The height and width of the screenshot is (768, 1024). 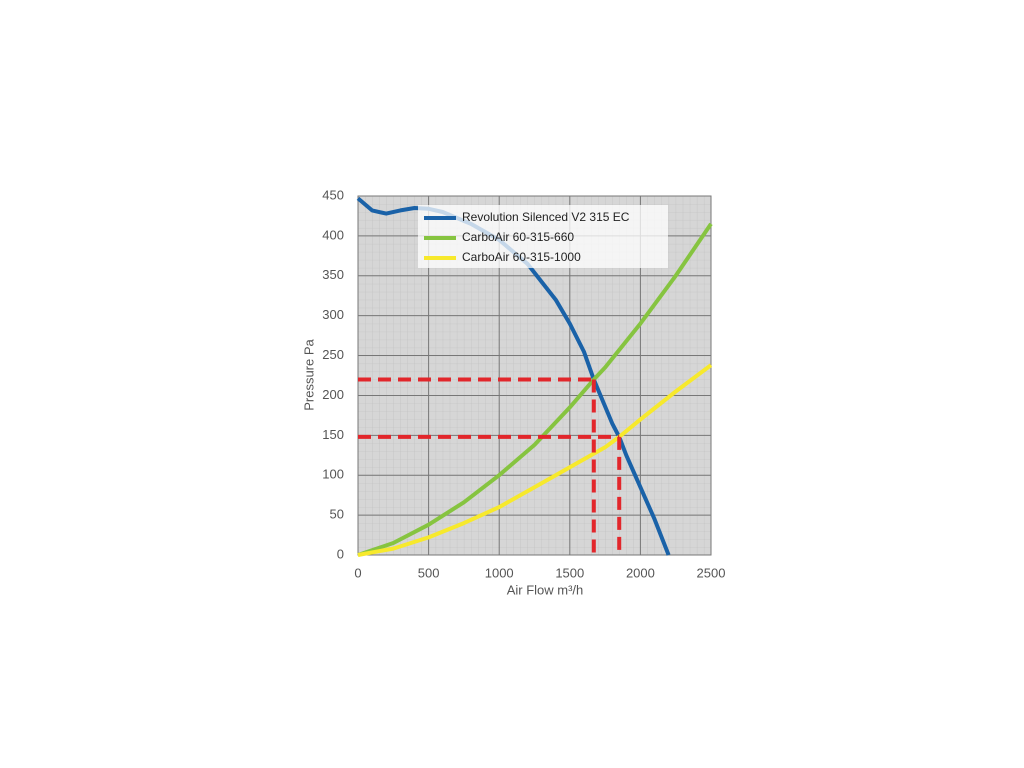 I want to click on y-tick-label: 0, so click(x=340, y=553).